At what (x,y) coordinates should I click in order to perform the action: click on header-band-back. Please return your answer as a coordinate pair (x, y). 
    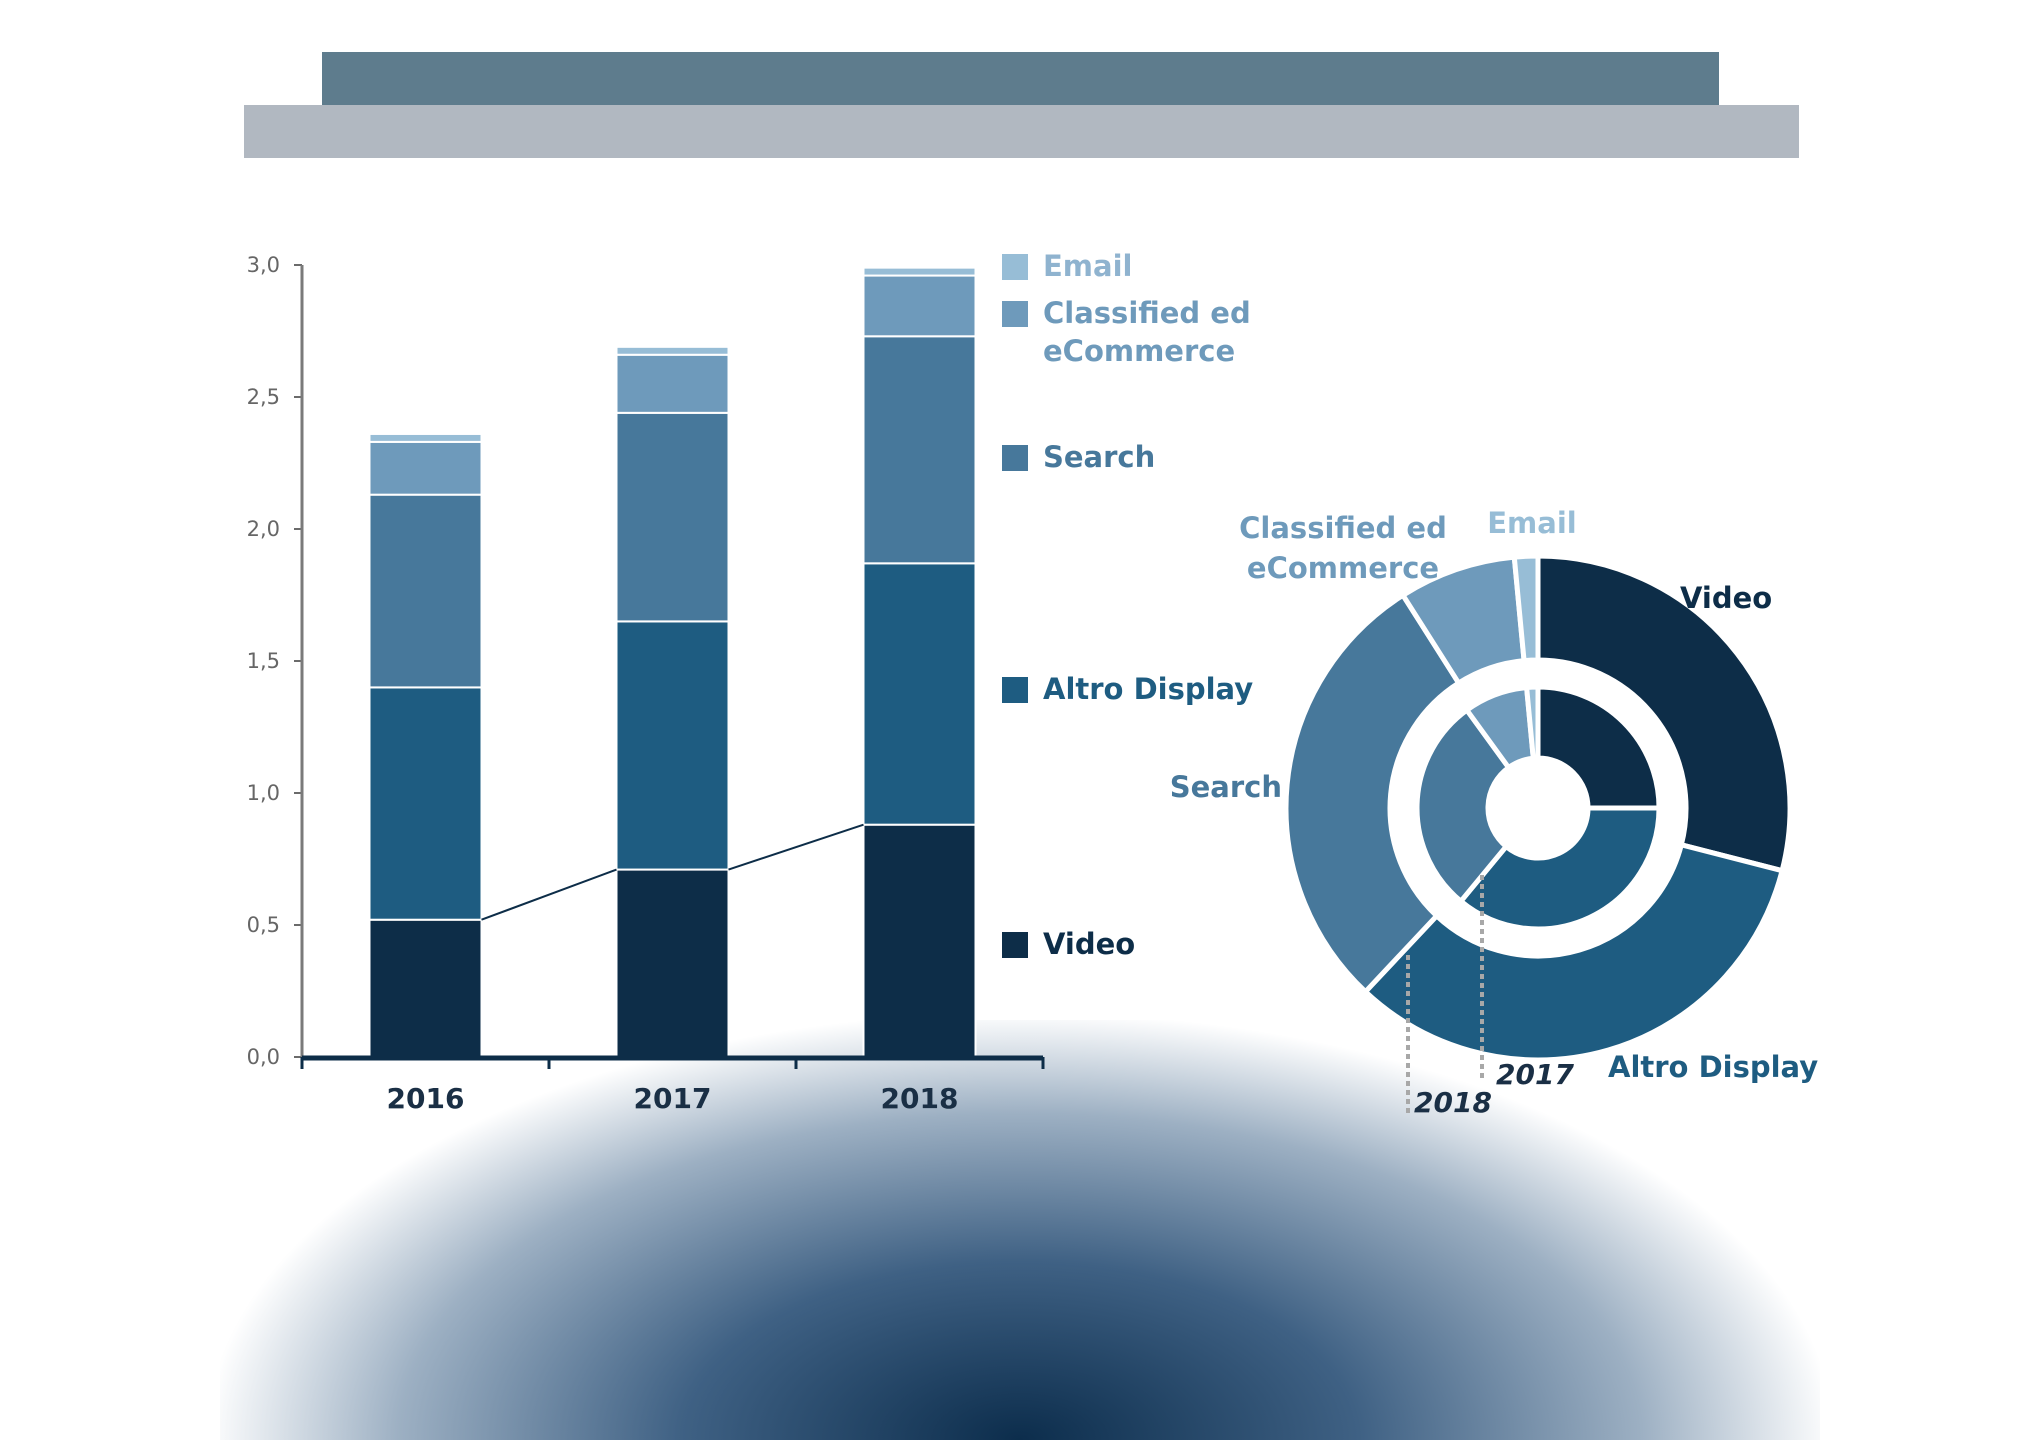
    Looking at the image, I should click on (1021, 131).